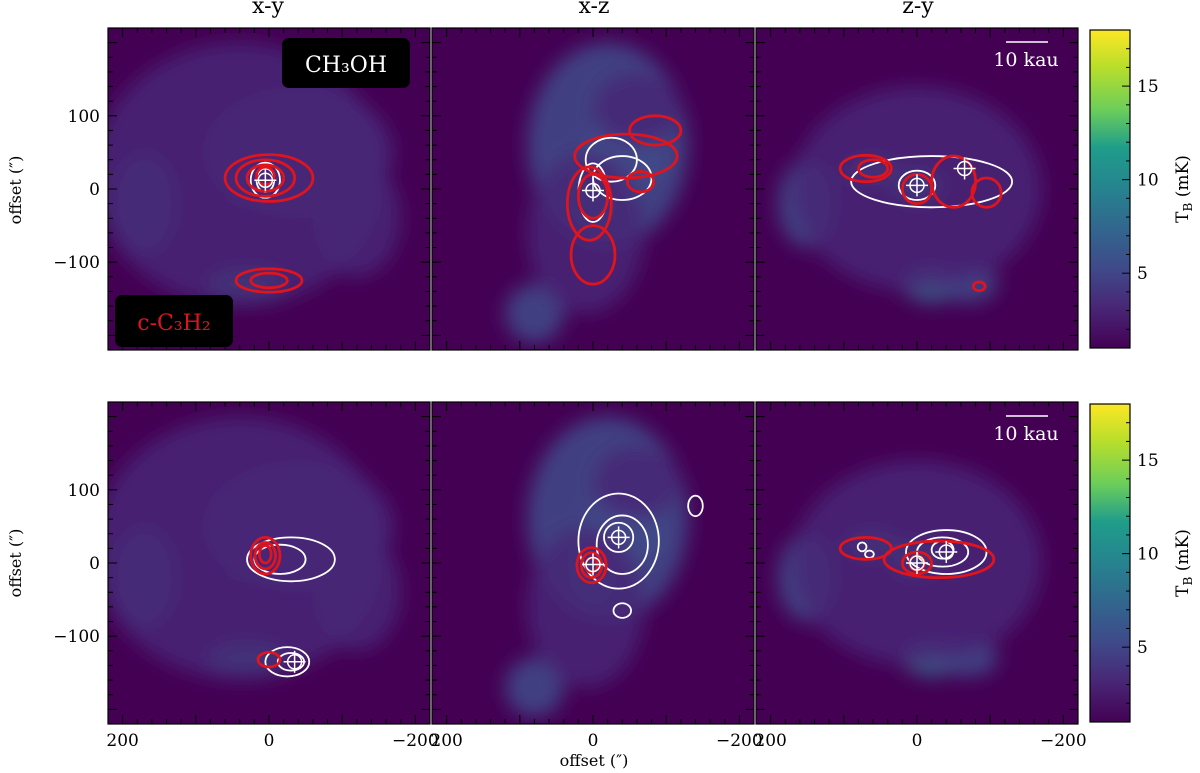 This screenshot has height=773, width=1200. I want to click on colorbar-gradient, so click(1110, 563).